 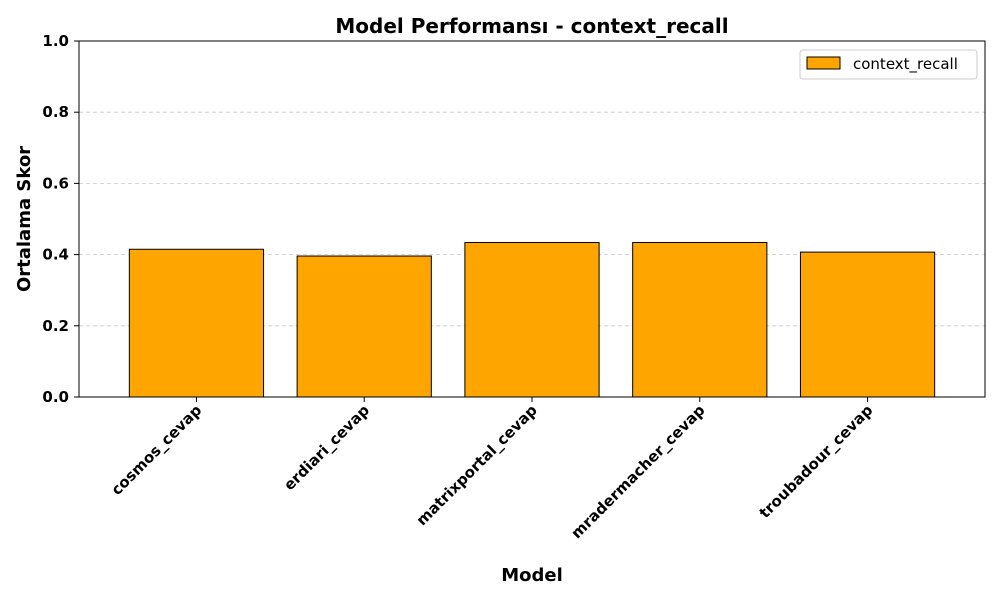 What do you see at coordinates (55, 397) in the screenshot?
I see `y-tick-label: 0.0` at bounding box center [55, 397].